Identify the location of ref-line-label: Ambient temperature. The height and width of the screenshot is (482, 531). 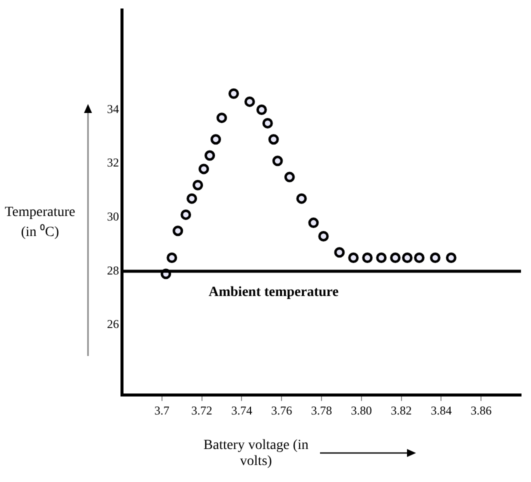
(273, 292).